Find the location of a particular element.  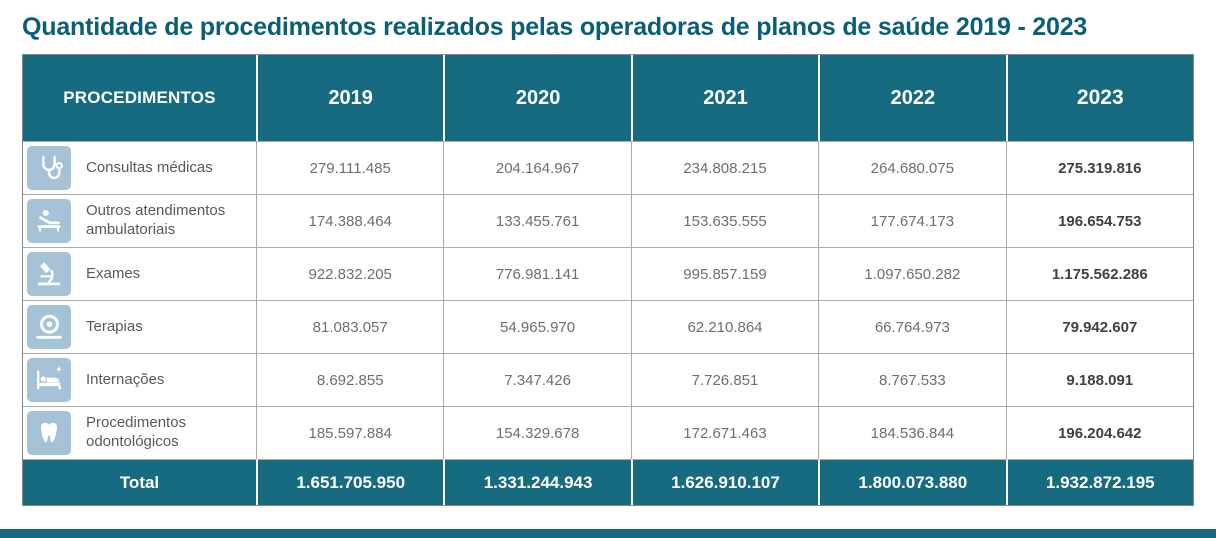

procedure-label: Outros atendimentos ambulatoriais is located at coordinates (156, 220).